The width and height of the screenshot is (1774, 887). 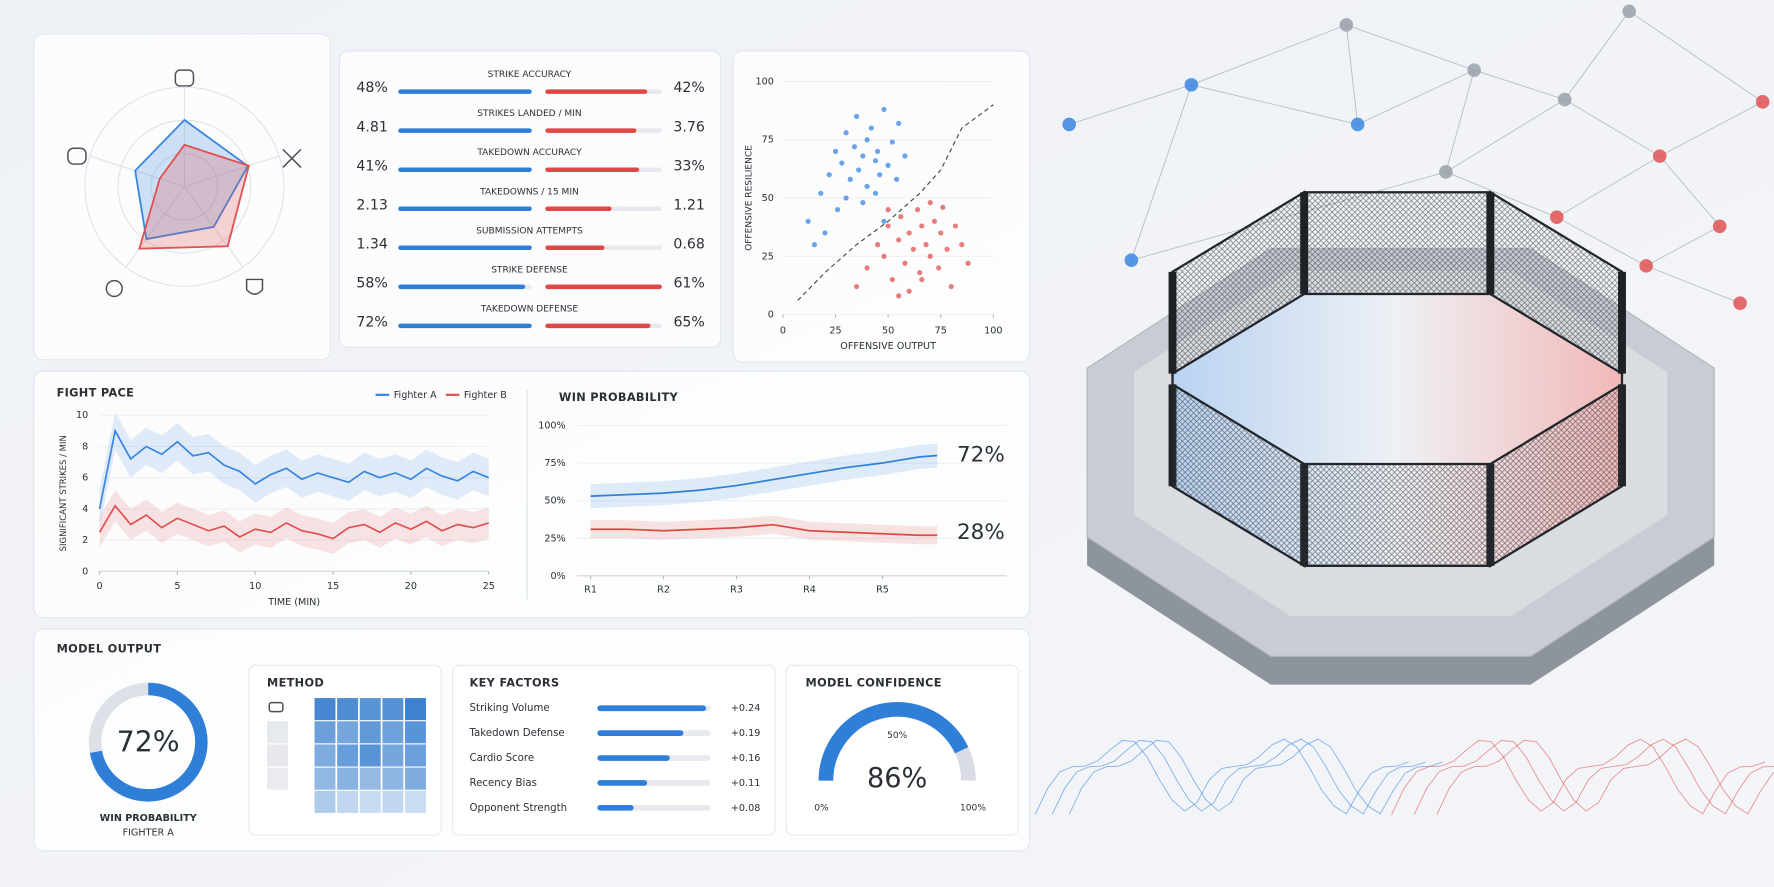 I want to click on chart-title: FIGHT PACE, so click(x=96, y=393).